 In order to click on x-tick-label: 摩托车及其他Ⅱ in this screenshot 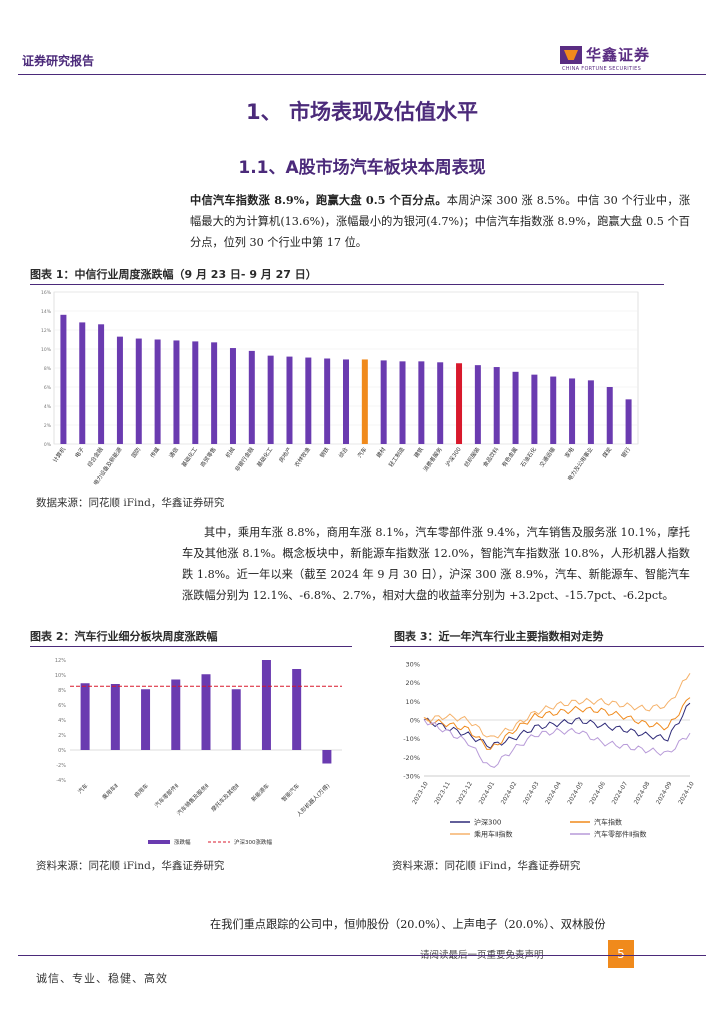, I will do `click(225, 798)`.